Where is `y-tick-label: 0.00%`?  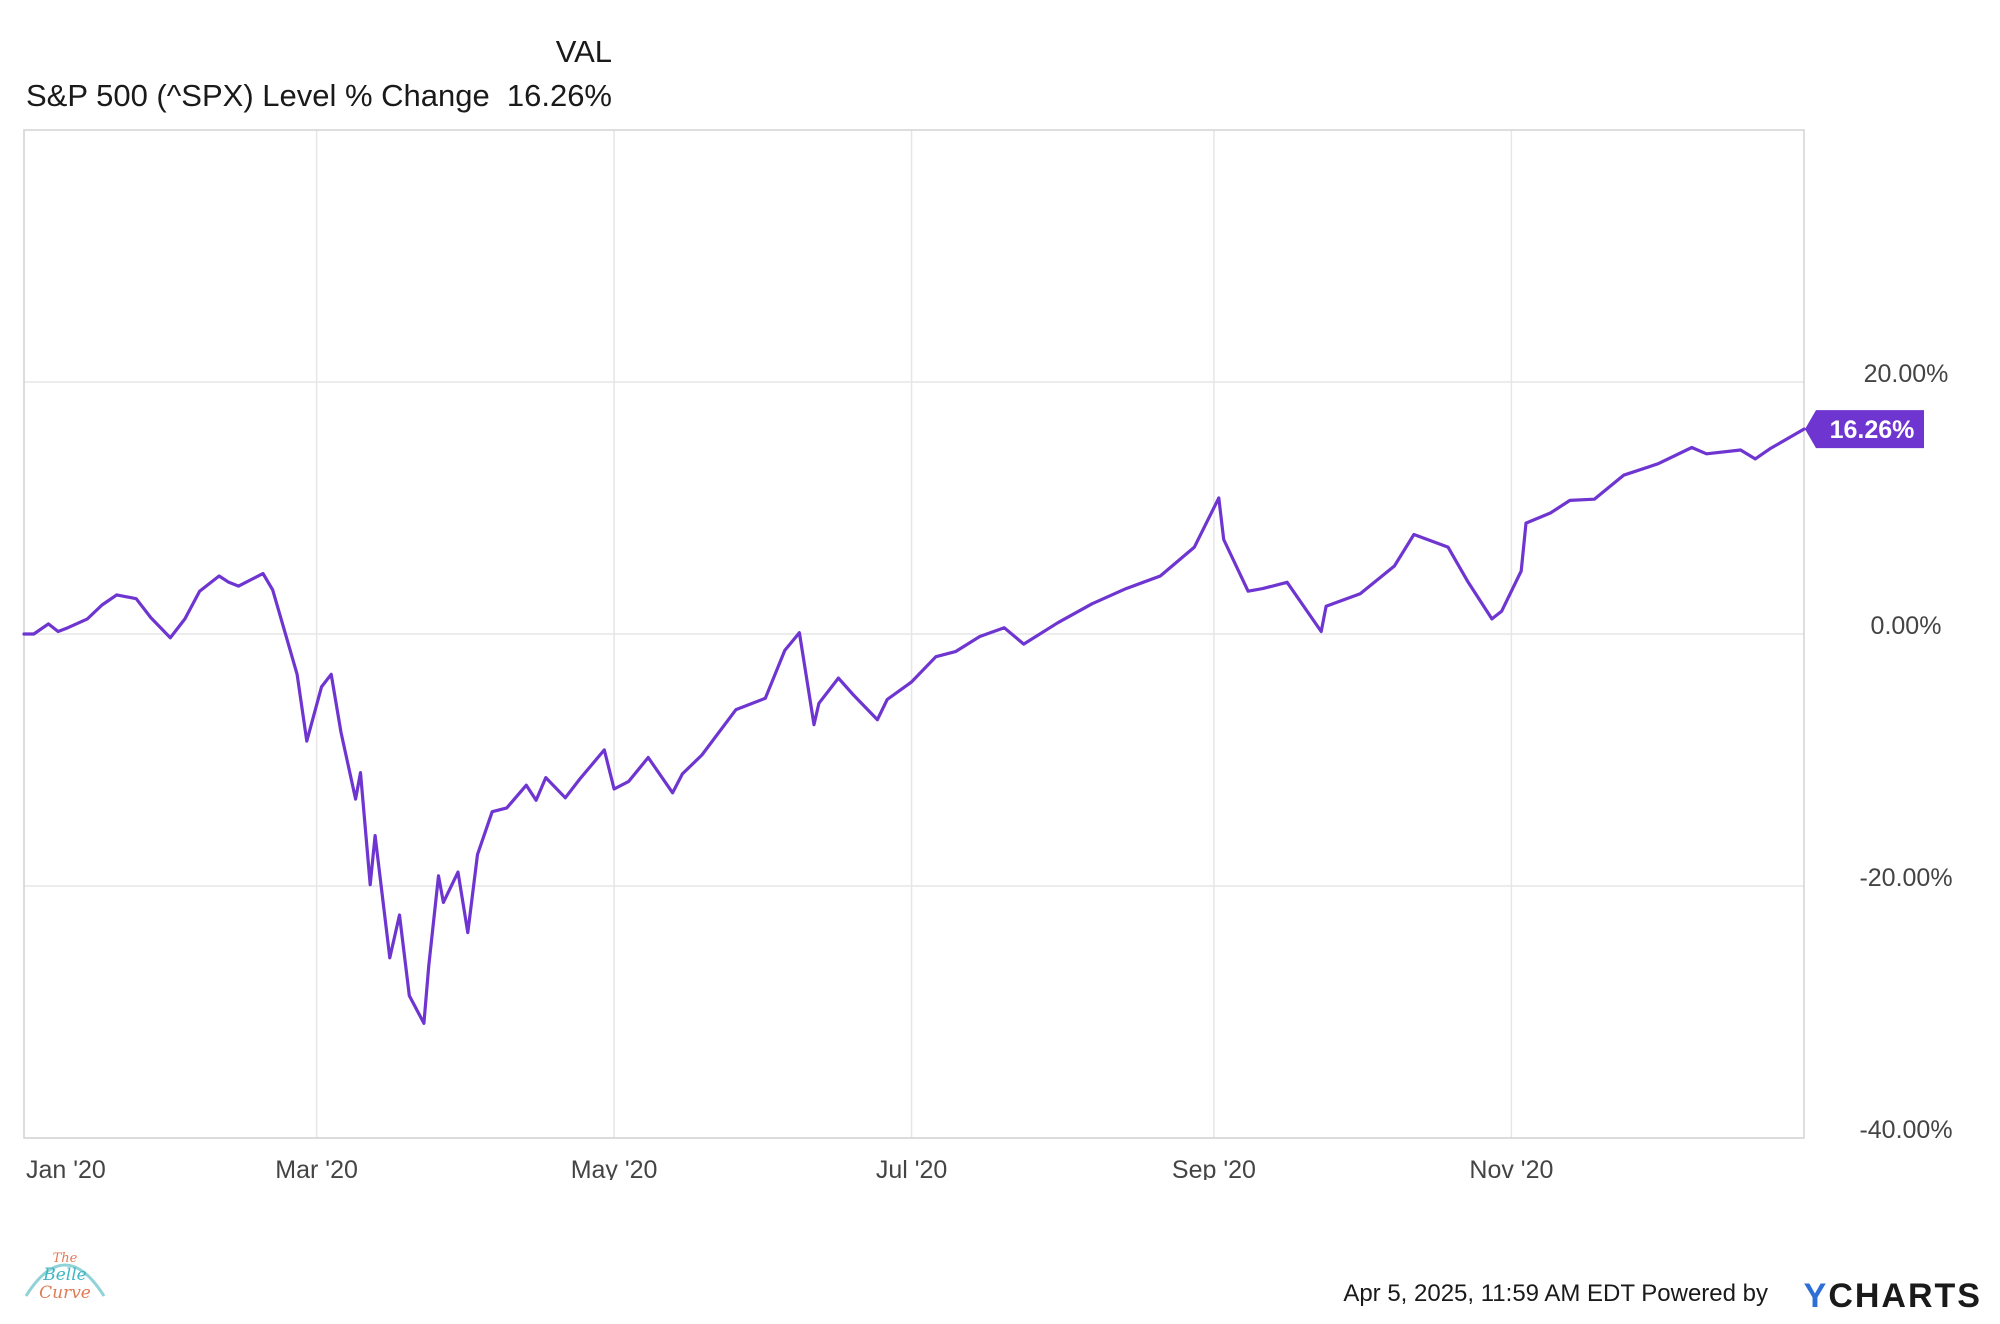
y-tick-label: 0.00% is located at coordinates (1906, 626).